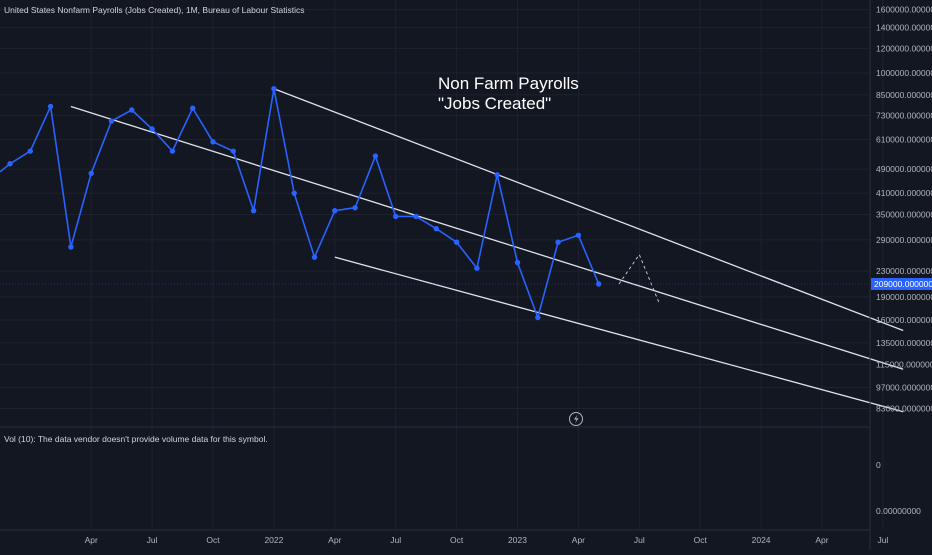 This screenshot has height=555, width=932. What do you see at coordinates (904, 343) in the screenshot?
I see `price-label: 135000.00000000` at bounding box center [904, 343].